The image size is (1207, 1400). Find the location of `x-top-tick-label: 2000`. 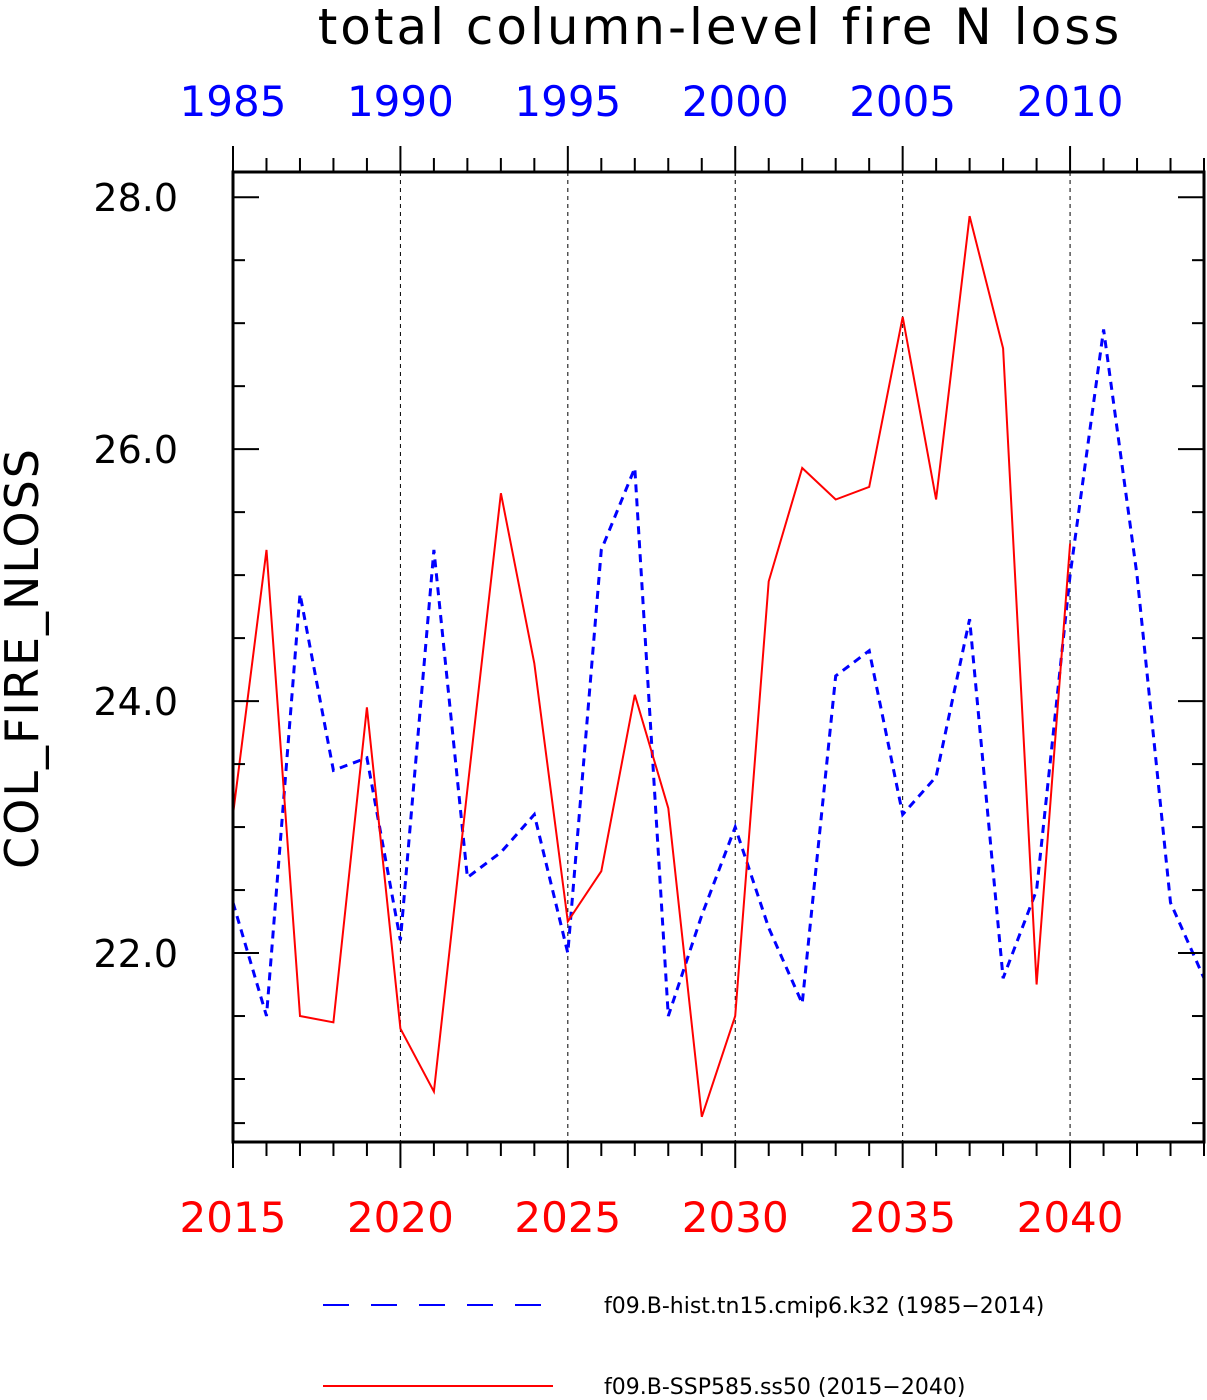

x-top-tick-label: 2000 is located at coordinates (735, 101).